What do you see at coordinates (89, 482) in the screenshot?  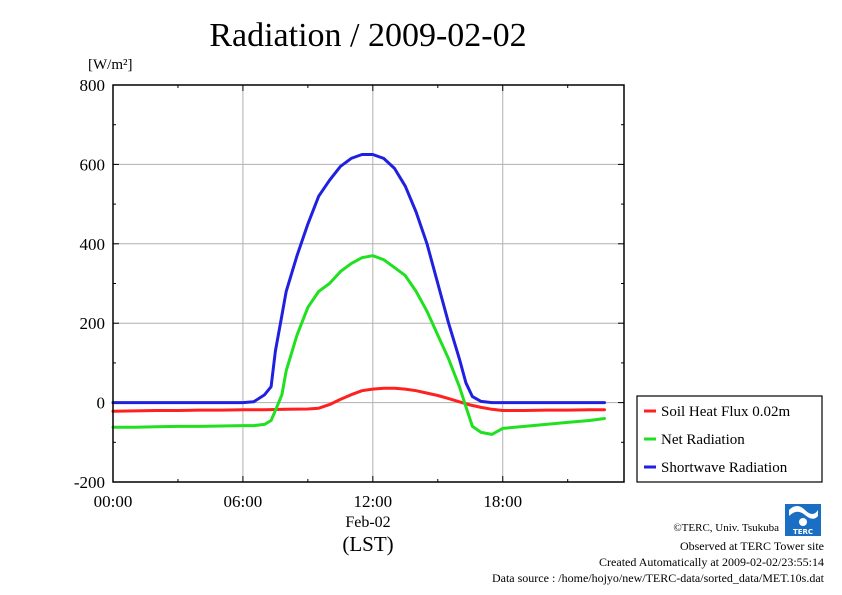 I see `y-tick-label: -200` at bounding box center [89, 482].